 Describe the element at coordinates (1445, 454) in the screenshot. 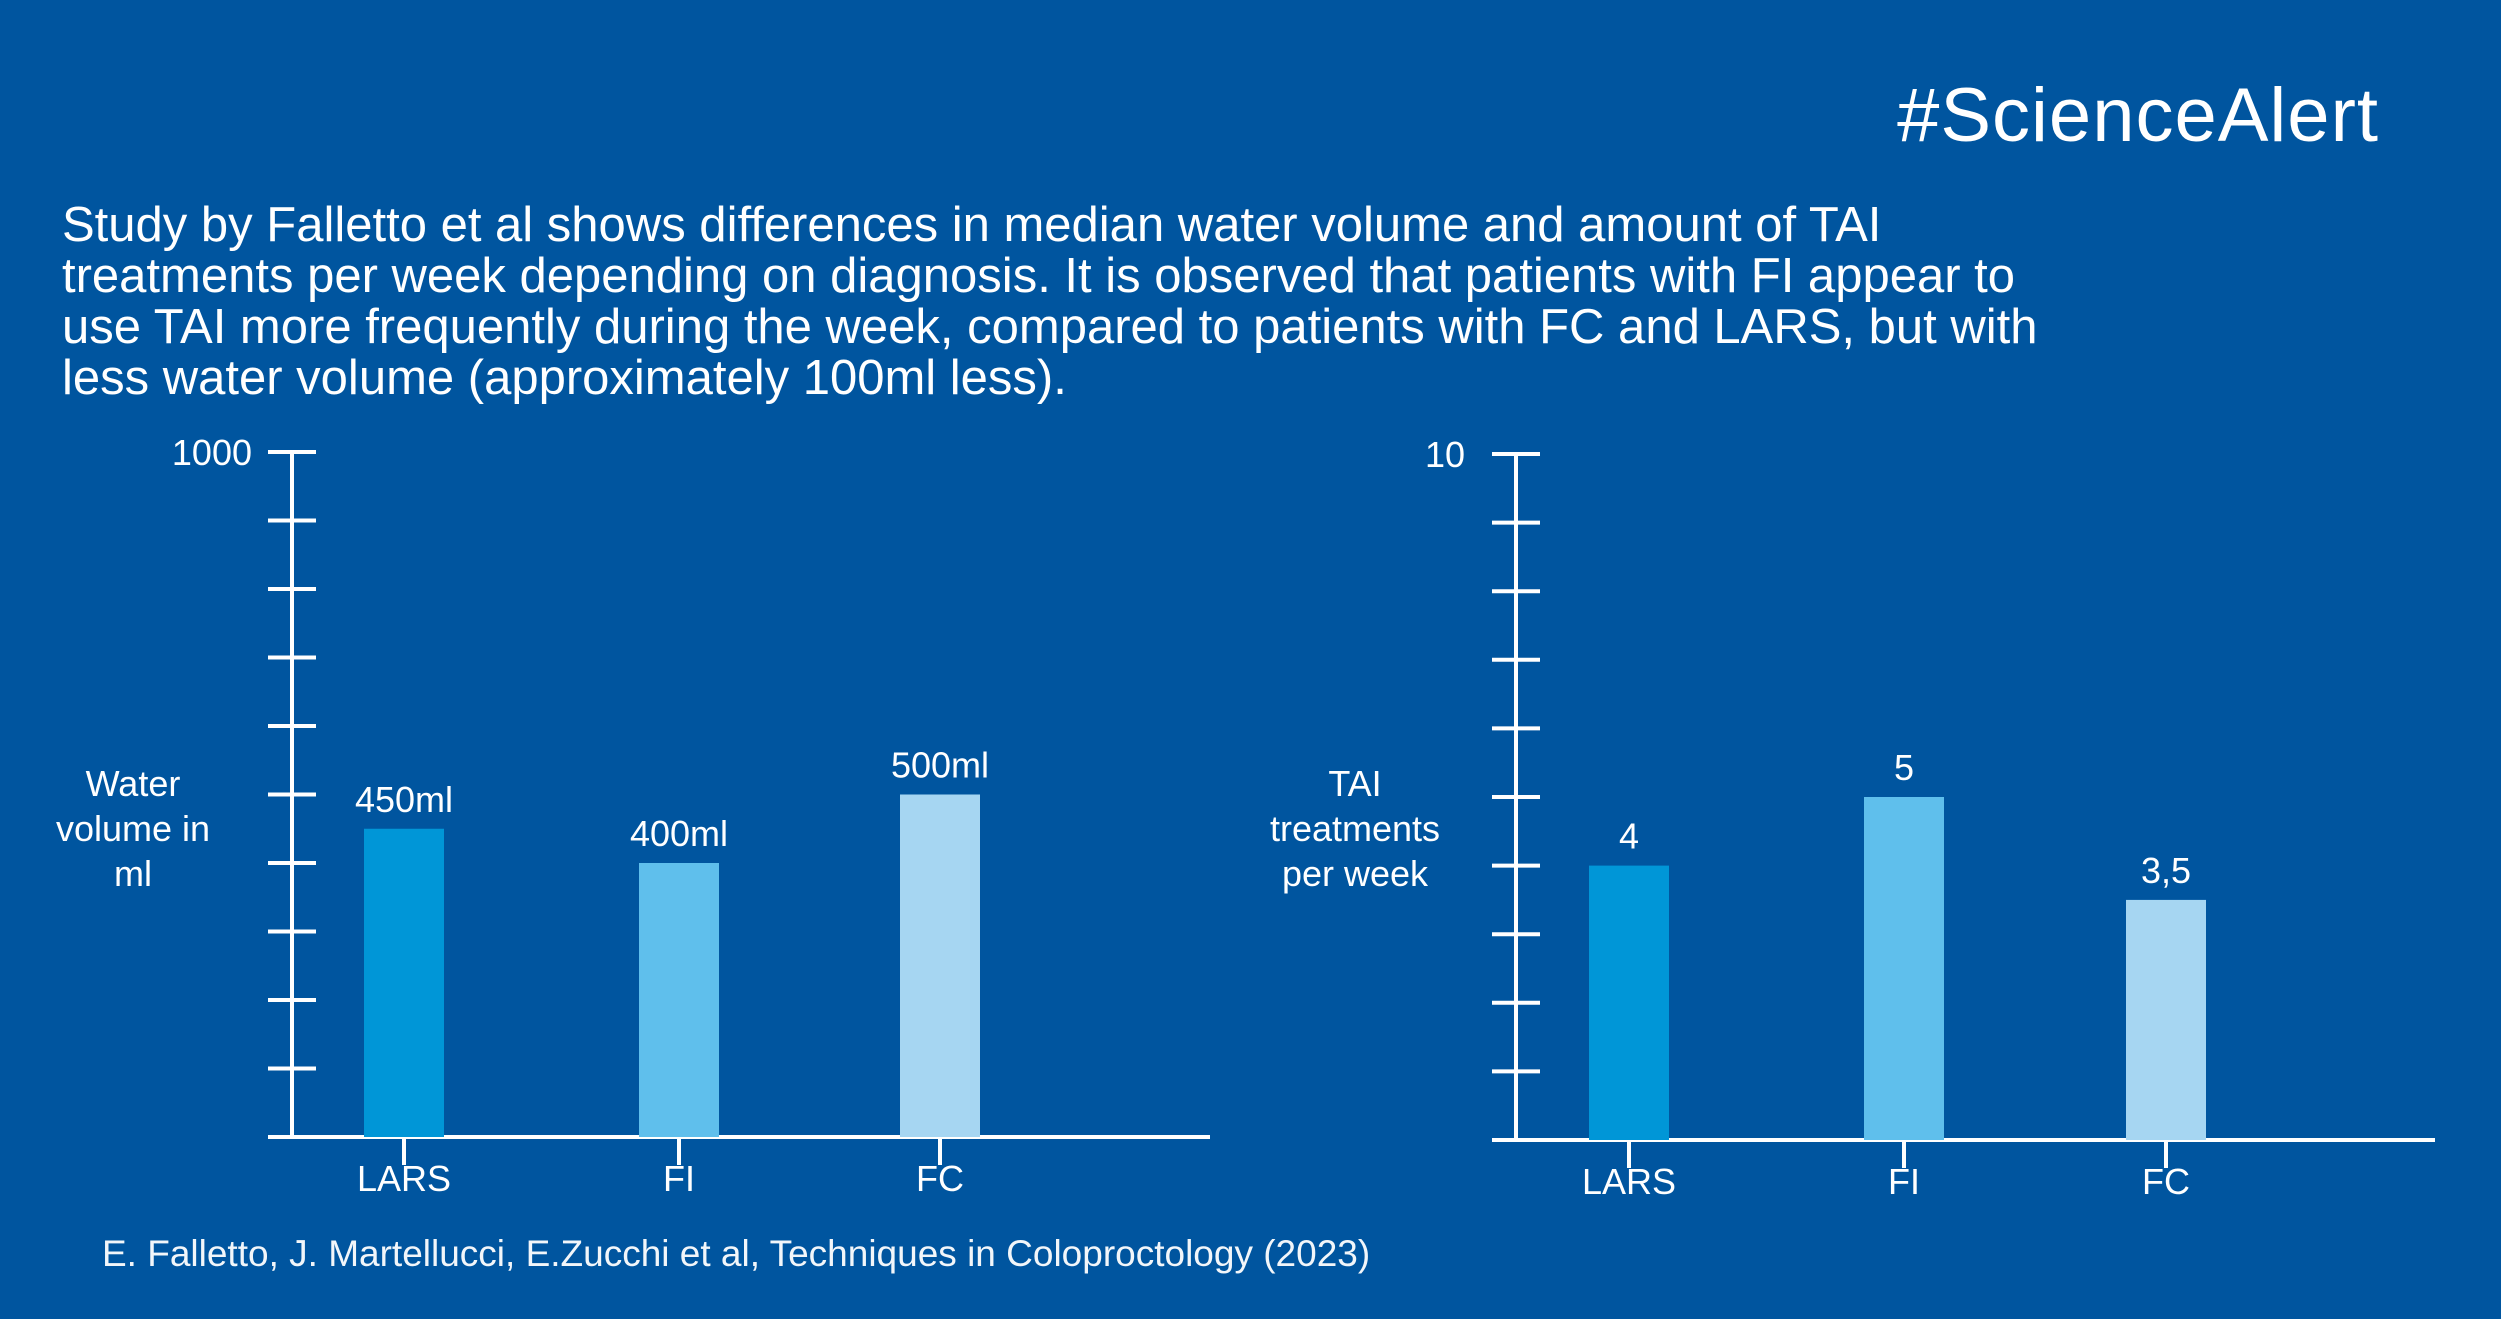

I see `y-axis-max-label: 10` at that location.